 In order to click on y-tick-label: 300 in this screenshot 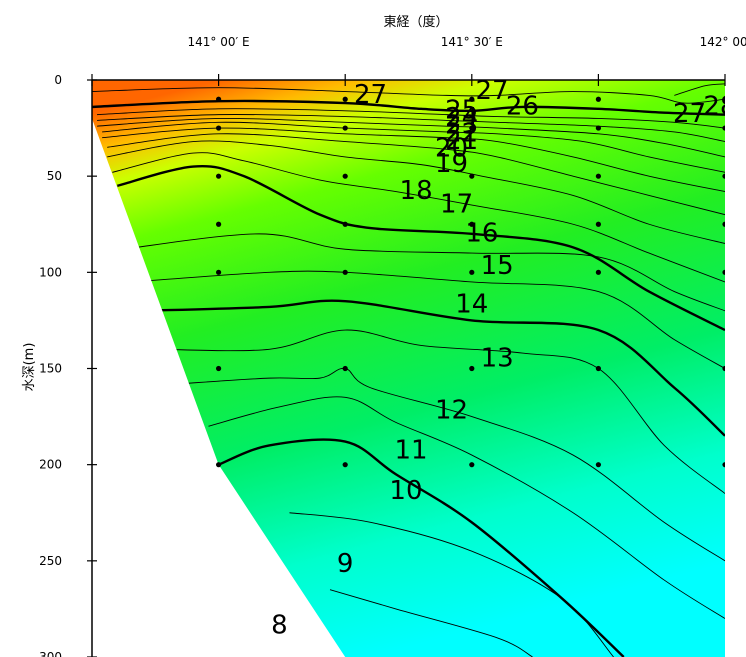, I will do `click(50, 653)`.